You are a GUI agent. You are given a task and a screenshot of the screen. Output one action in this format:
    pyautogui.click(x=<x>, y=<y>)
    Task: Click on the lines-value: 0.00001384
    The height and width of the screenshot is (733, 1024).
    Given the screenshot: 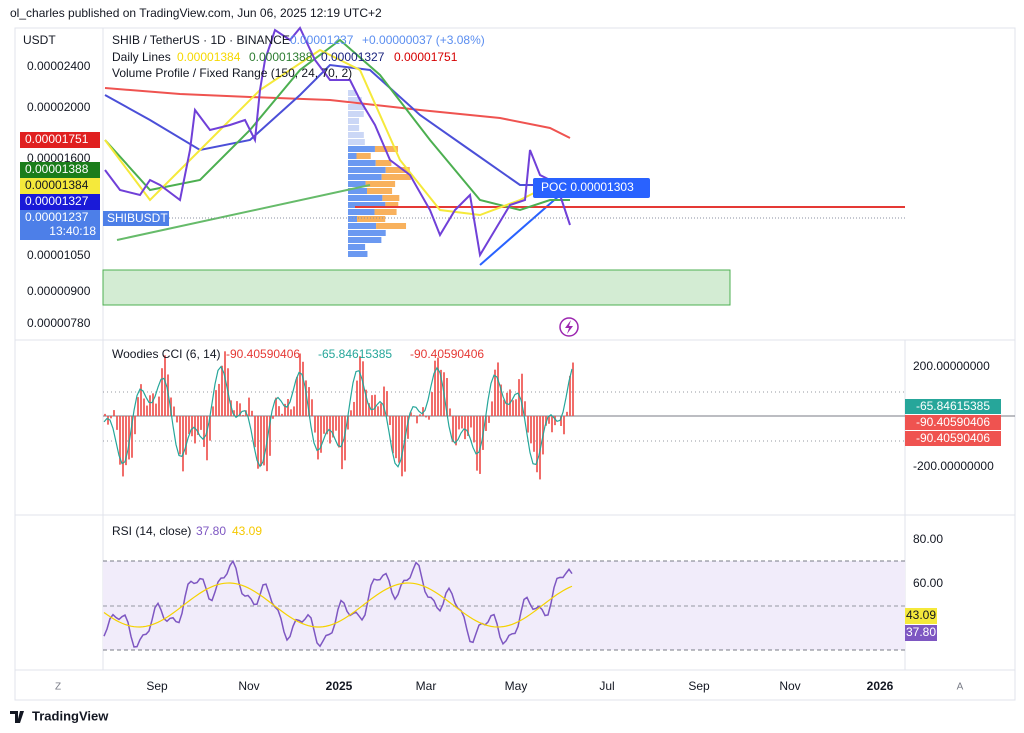 What is the action you would take?
    pyautogui.click(x=209, y=57)
    